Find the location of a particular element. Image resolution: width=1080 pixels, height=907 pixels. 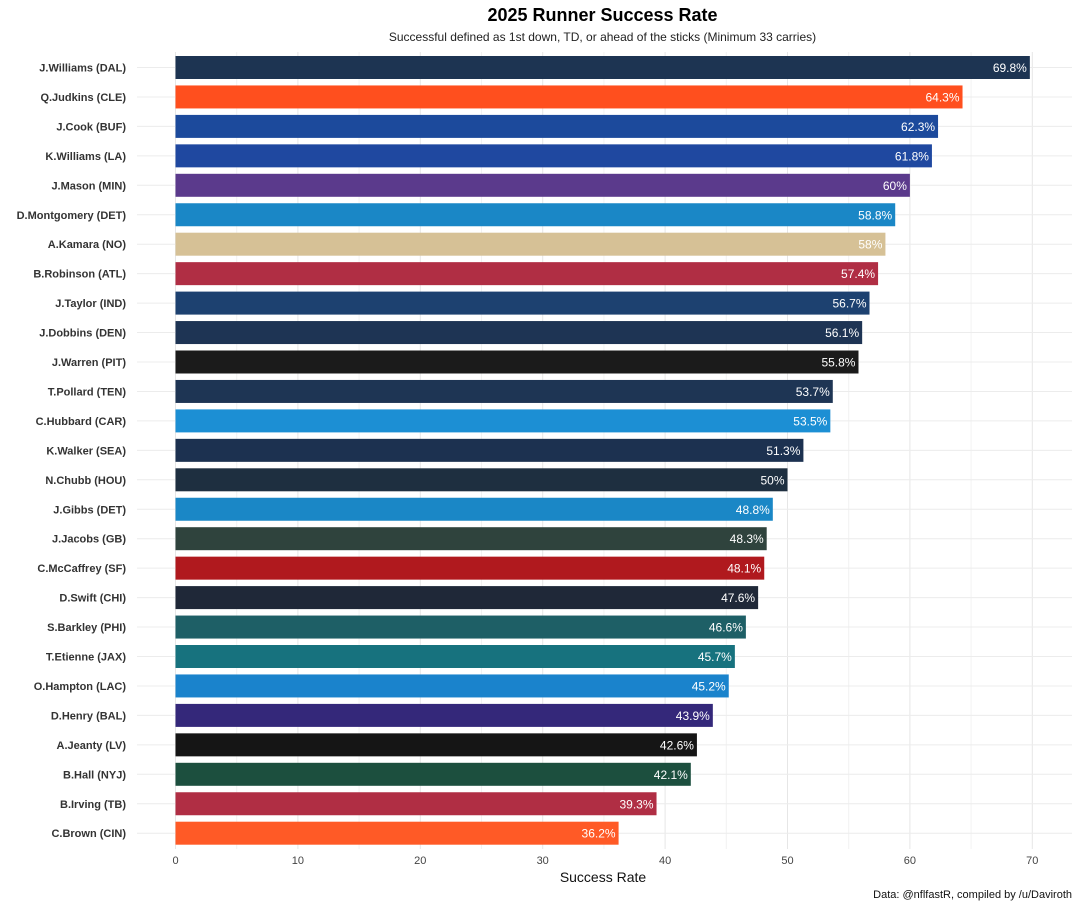

x-tick-label: 40 is located at coordinates (665, 861).